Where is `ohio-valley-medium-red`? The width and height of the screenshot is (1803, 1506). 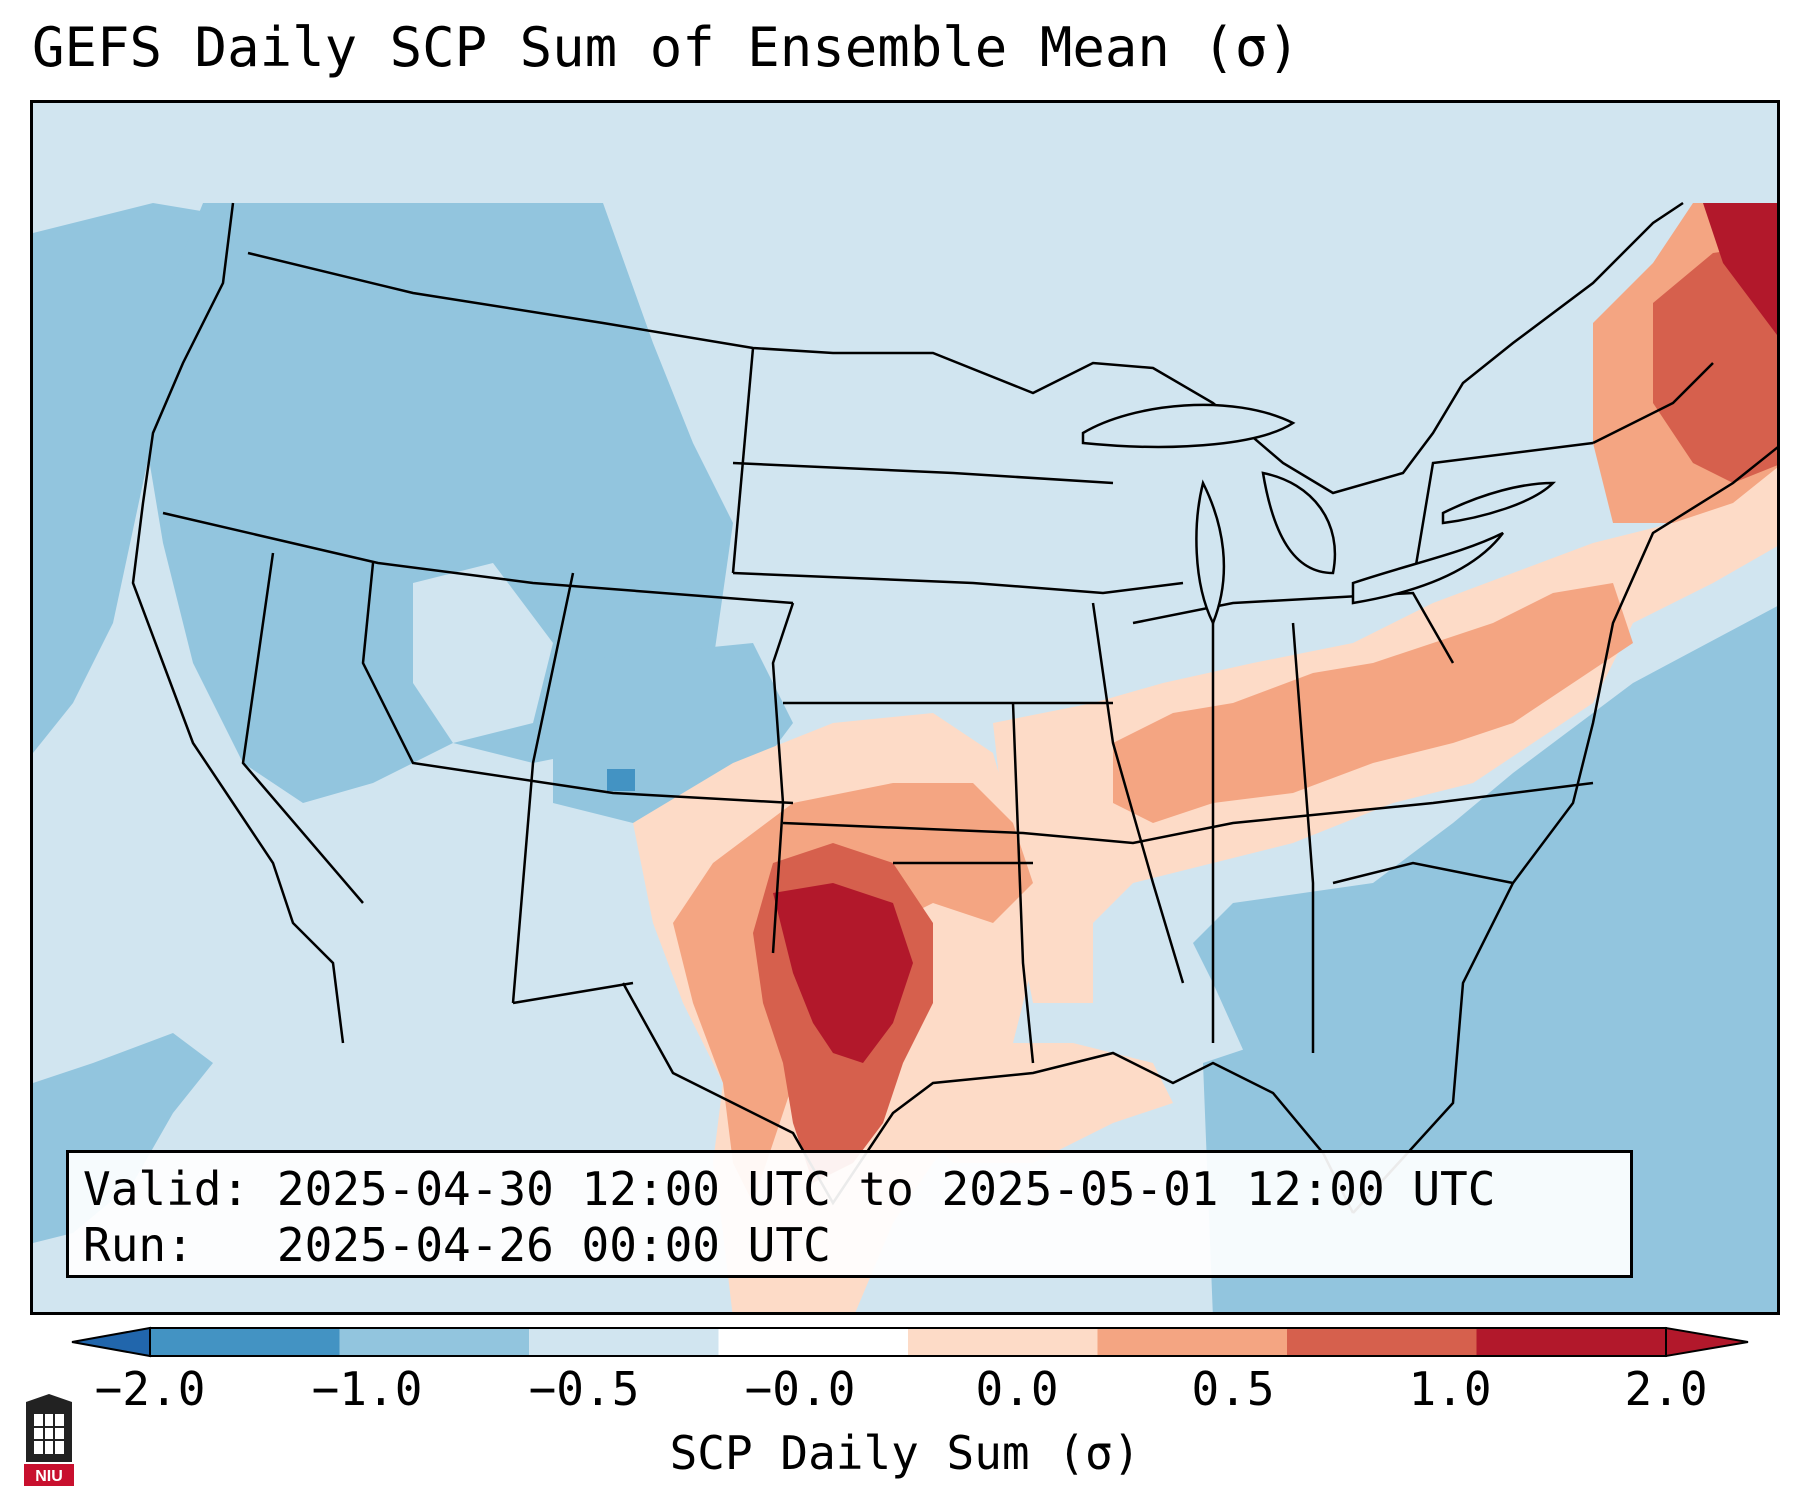 ohio-valley-medium-red is located at coordinates (1373, 703).